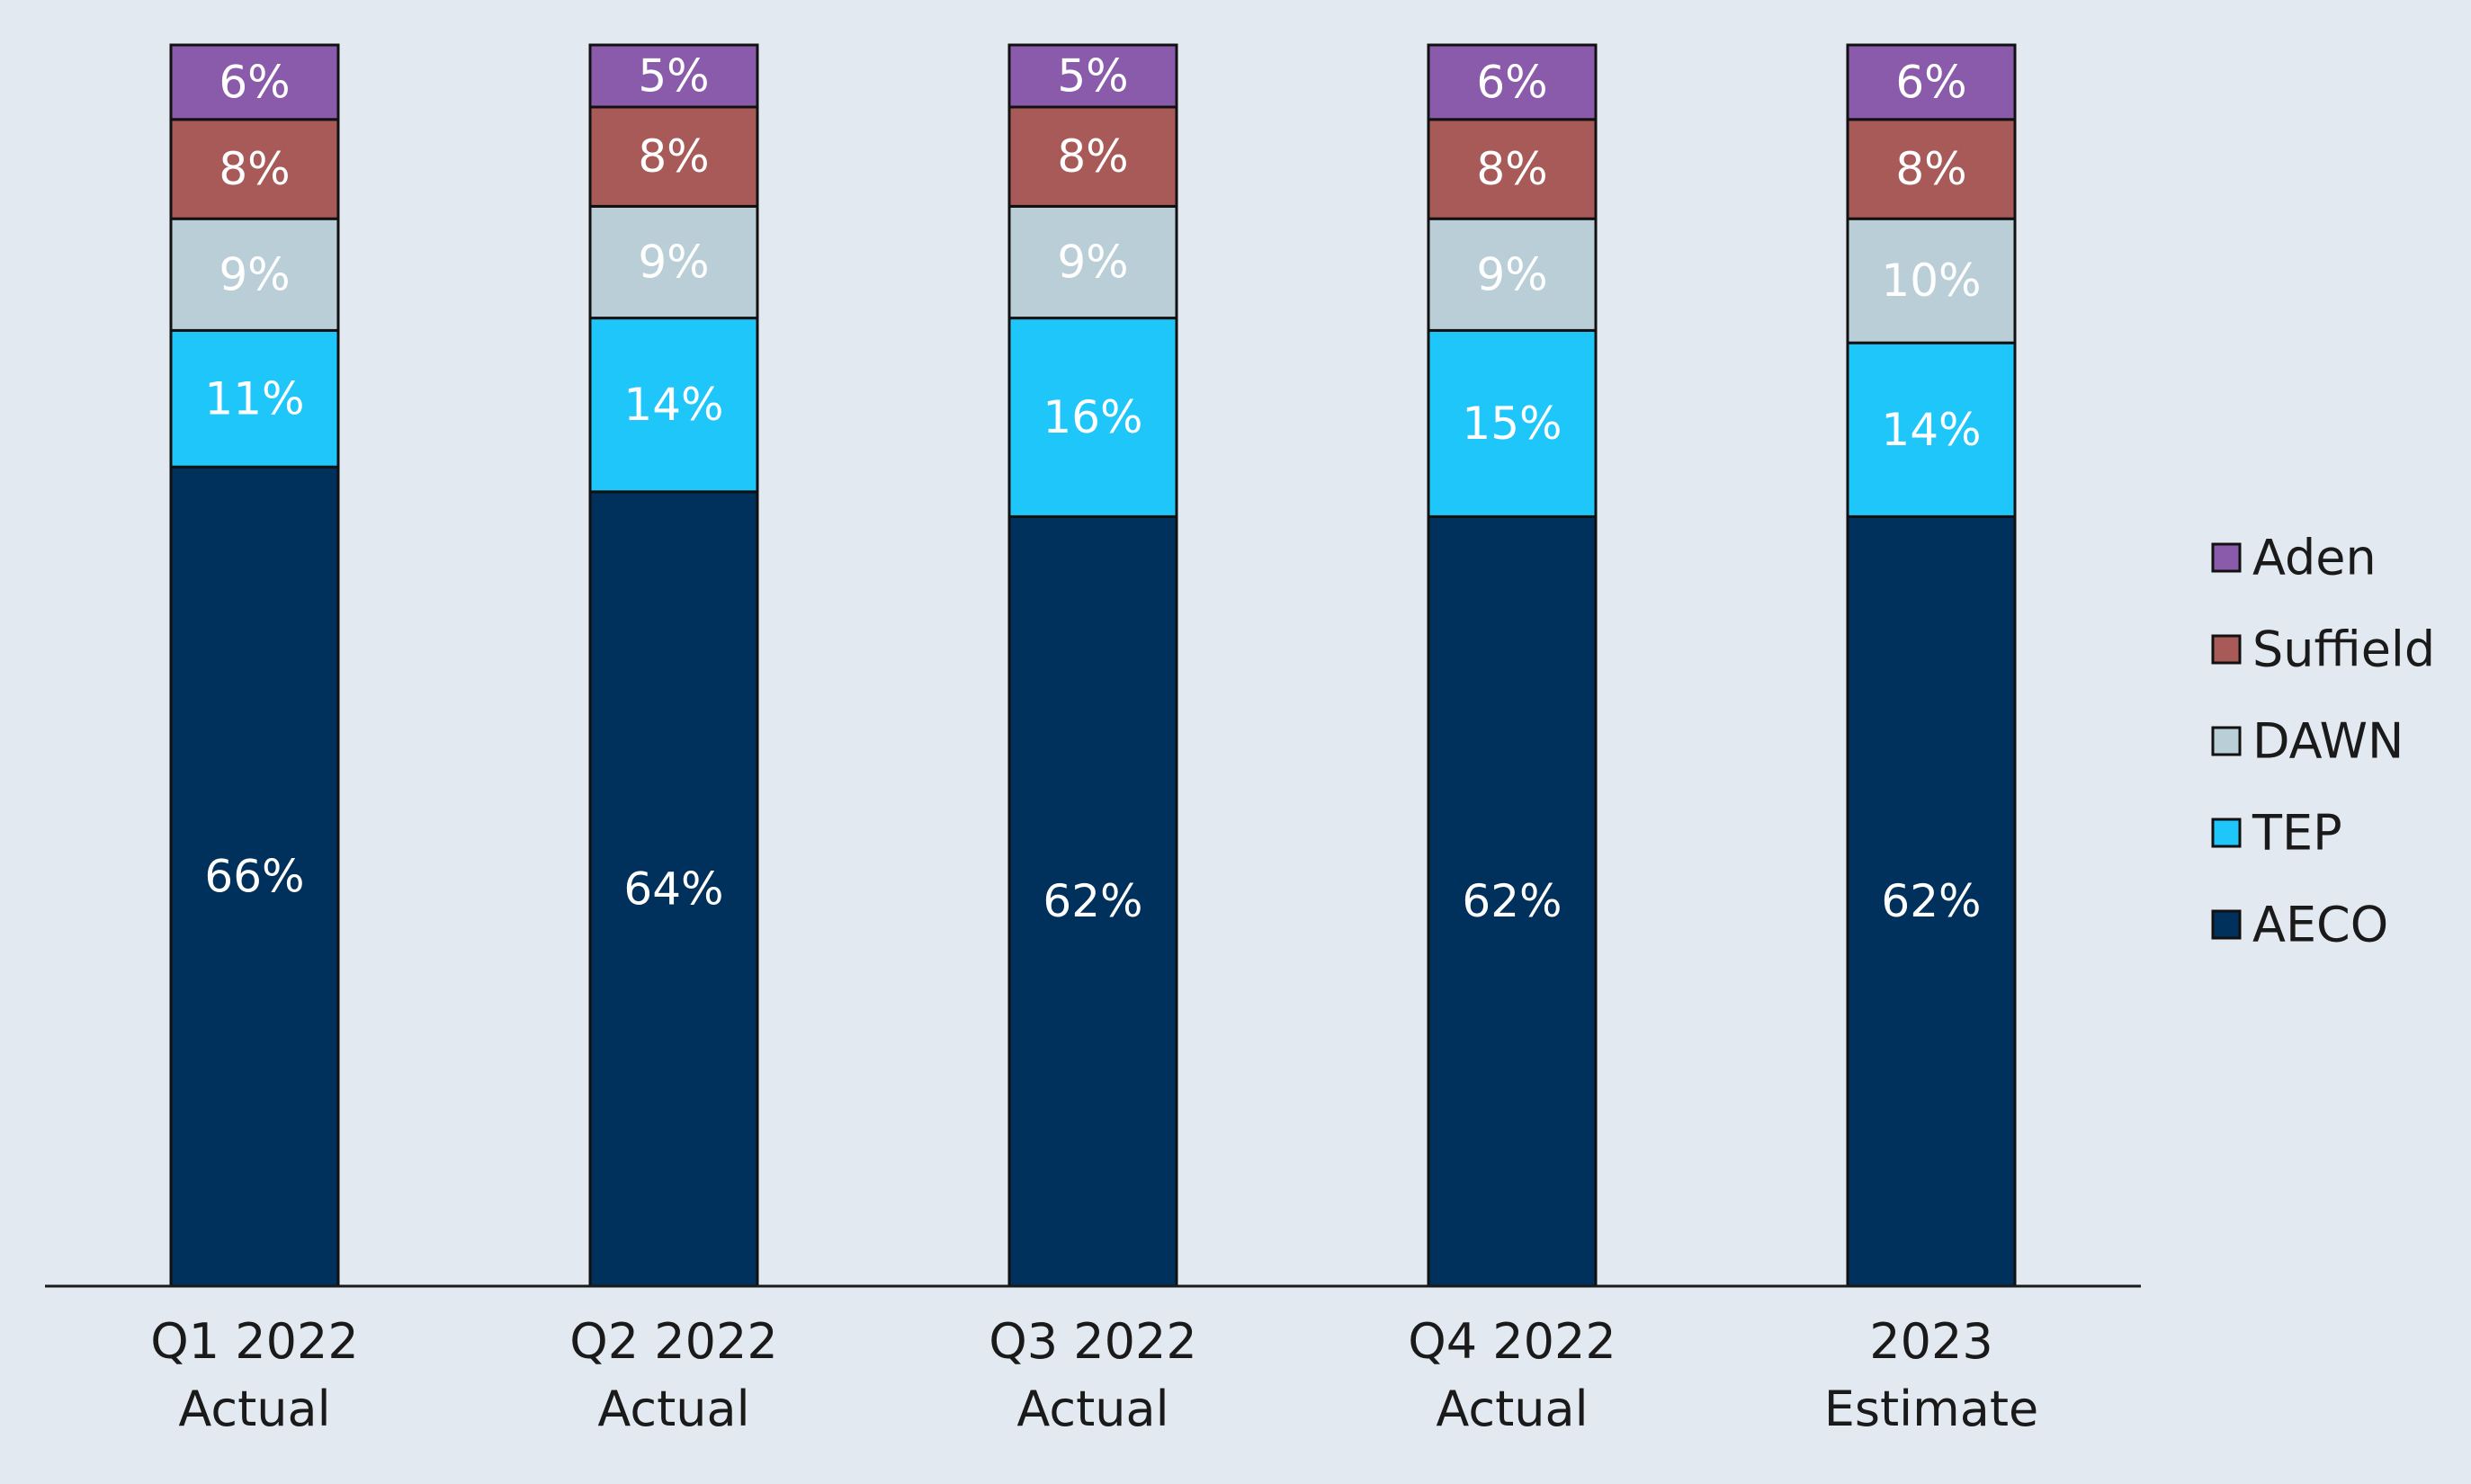 The image size is (2471, 1484). I want to click on data-label-aeco-2: 64%, so click(673, 889).